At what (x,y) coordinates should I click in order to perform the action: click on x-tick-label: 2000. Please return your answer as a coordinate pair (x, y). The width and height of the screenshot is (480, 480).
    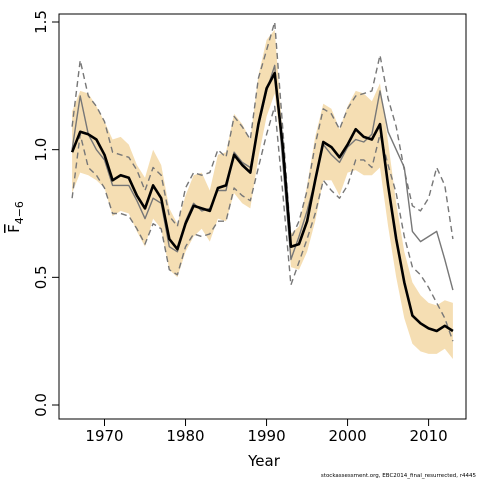
    Looking at the image, I should click on (347, 436).